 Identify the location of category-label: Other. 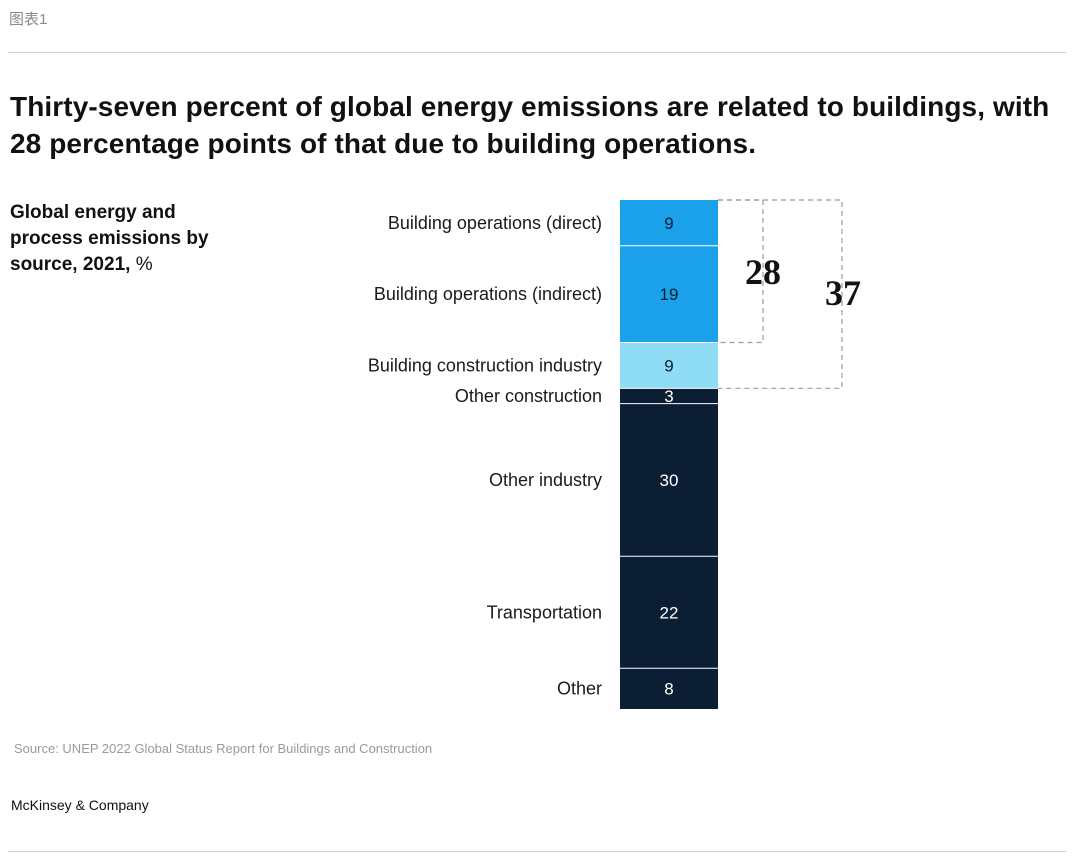
(579, 689).